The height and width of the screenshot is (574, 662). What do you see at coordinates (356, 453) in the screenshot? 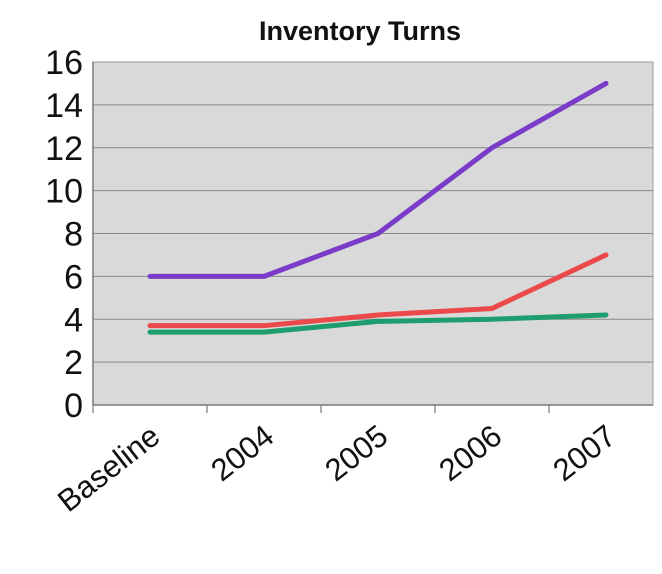
I see `x-tick-label: 2005` at bounding box center [356, 453].